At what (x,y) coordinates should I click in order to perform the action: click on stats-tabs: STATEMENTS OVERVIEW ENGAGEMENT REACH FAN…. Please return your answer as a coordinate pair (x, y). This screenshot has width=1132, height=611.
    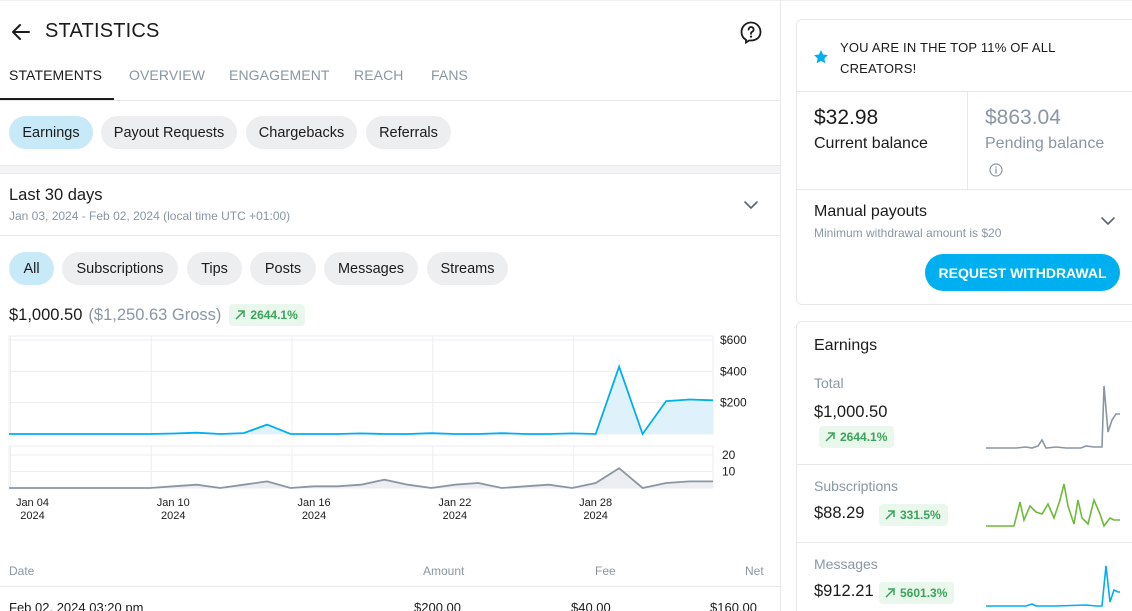
    Looking at the image, I should click on (390, 79).